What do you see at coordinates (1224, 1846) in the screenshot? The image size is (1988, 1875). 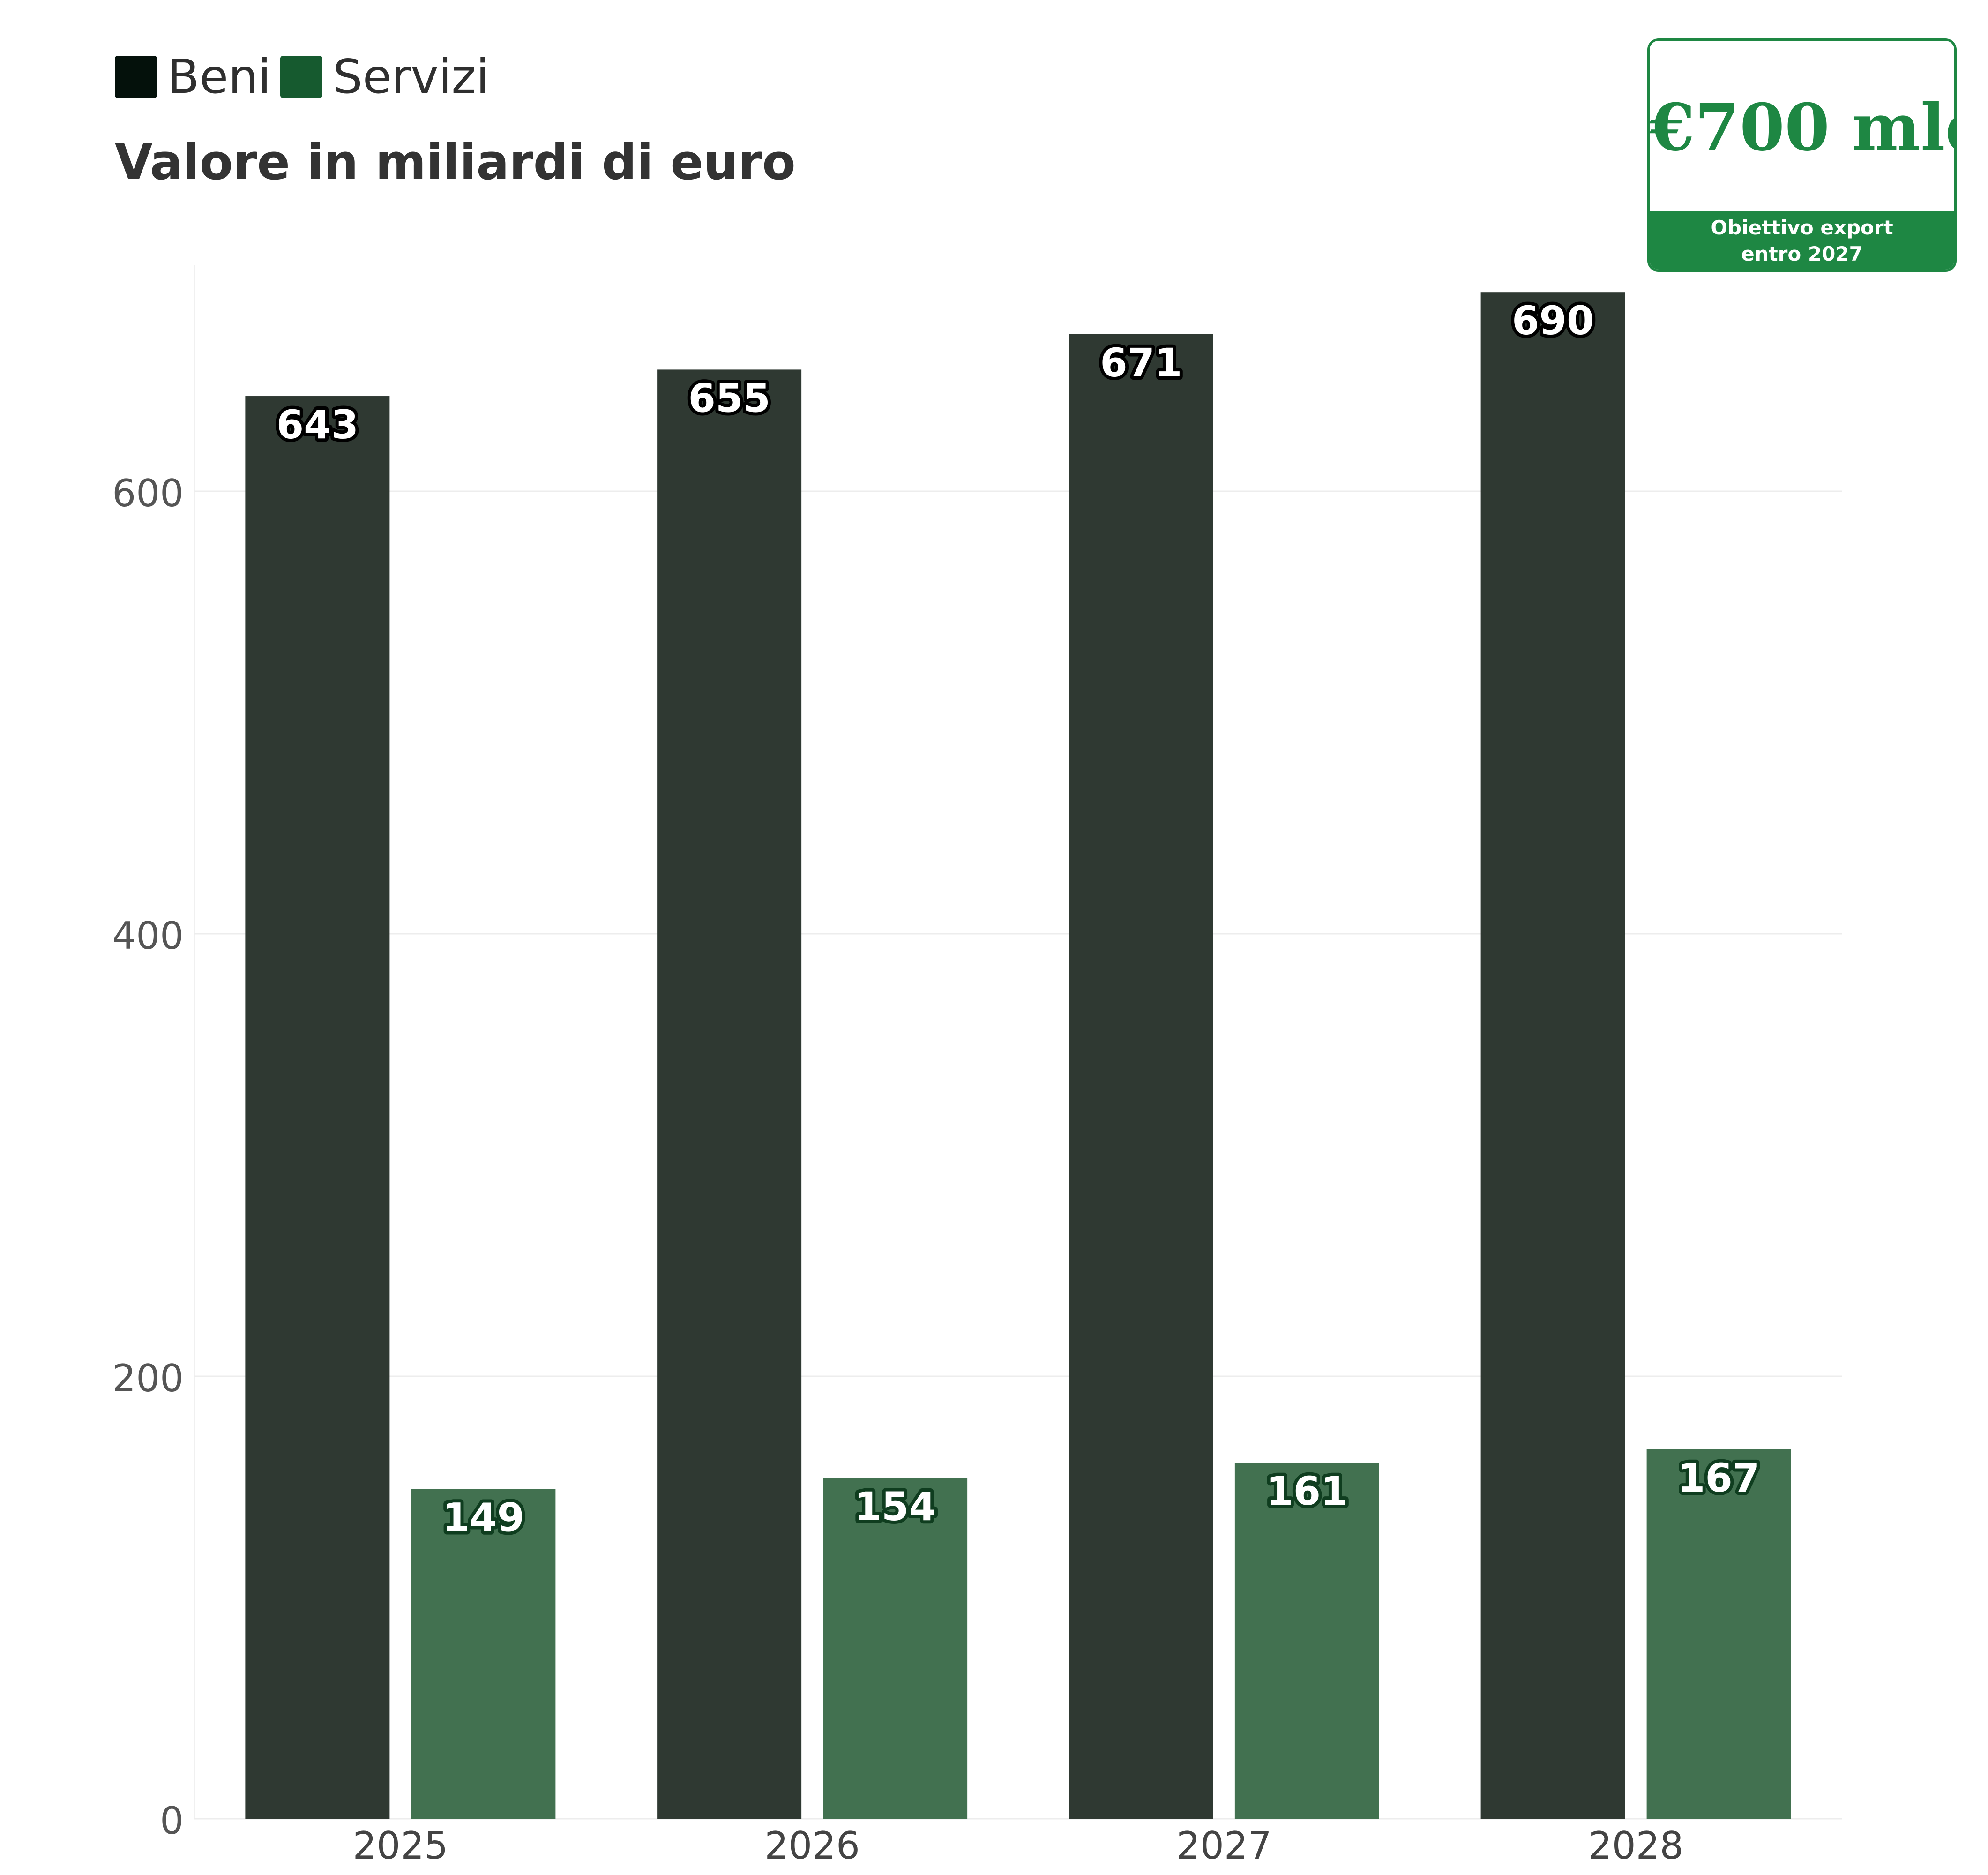 I see `x-tick-label: 2027` at bounding box center [1224, 1846].